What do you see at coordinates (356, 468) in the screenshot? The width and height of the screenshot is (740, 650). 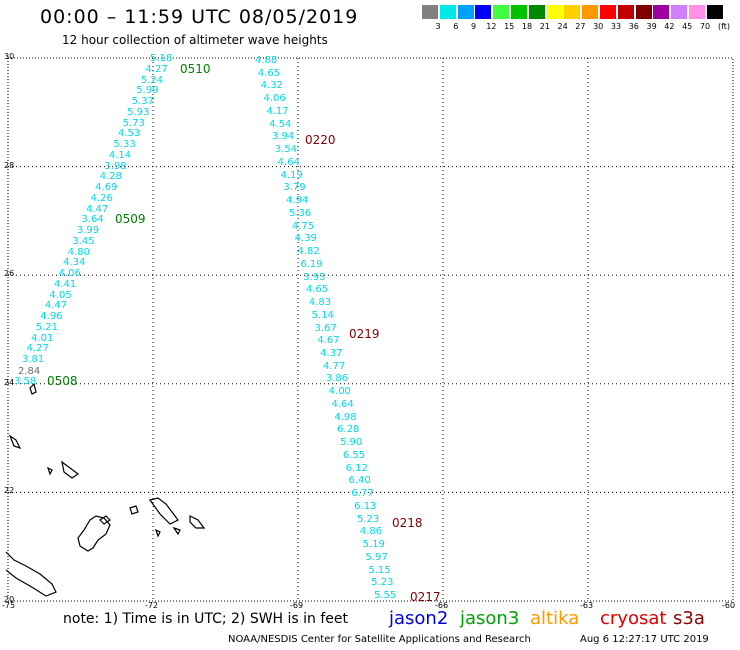 I see `wave-height-value: 6.12` at bounding box center [356, 468].